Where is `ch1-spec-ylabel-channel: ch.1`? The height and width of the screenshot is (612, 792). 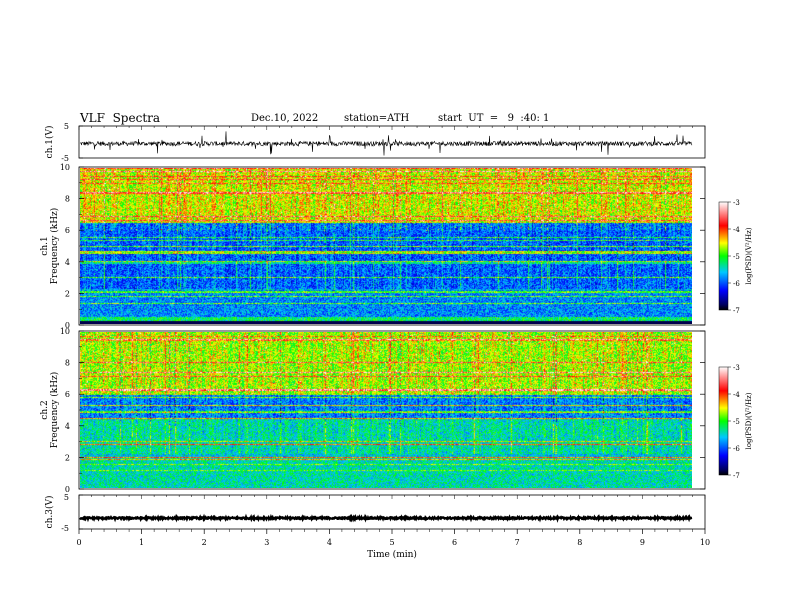 ch1-spec-ylabel-channel: ch.1 is located at coordinates (45, 245).